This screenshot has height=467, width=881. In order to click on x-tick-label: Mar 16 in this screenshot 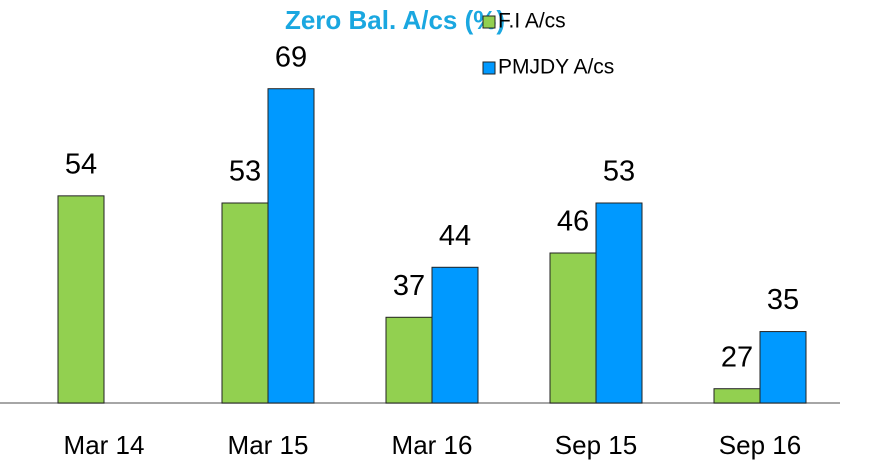, I will do `click(432, 445)`.